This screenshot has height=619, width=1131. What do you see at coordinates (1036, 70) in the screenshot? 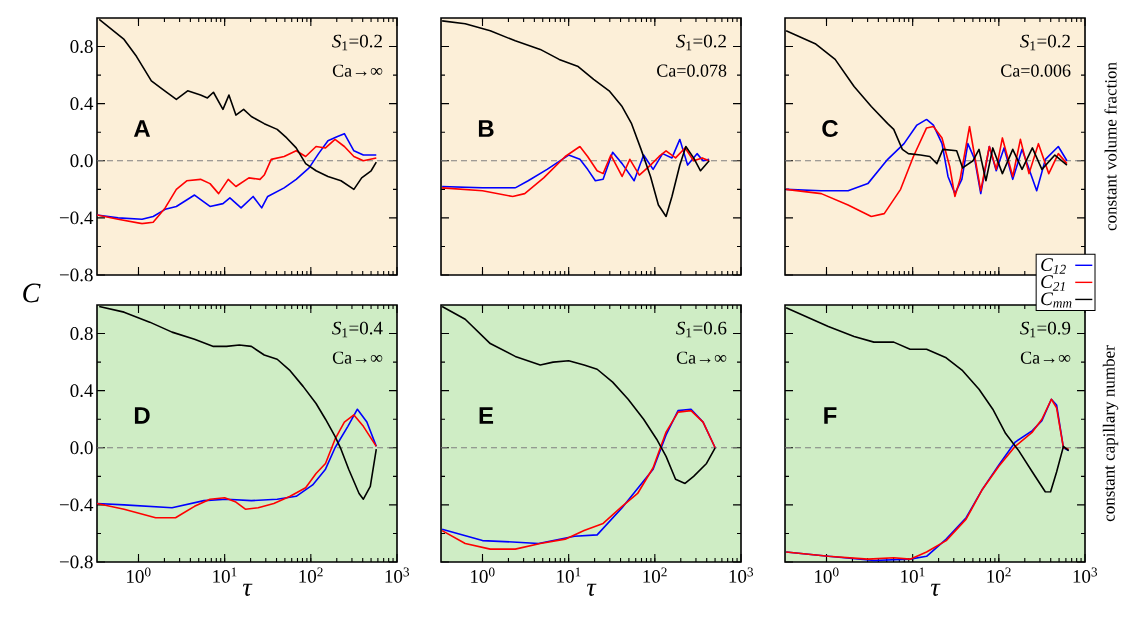
I see `annotation: Ca=0.006` at bounding box center [1036, 70].